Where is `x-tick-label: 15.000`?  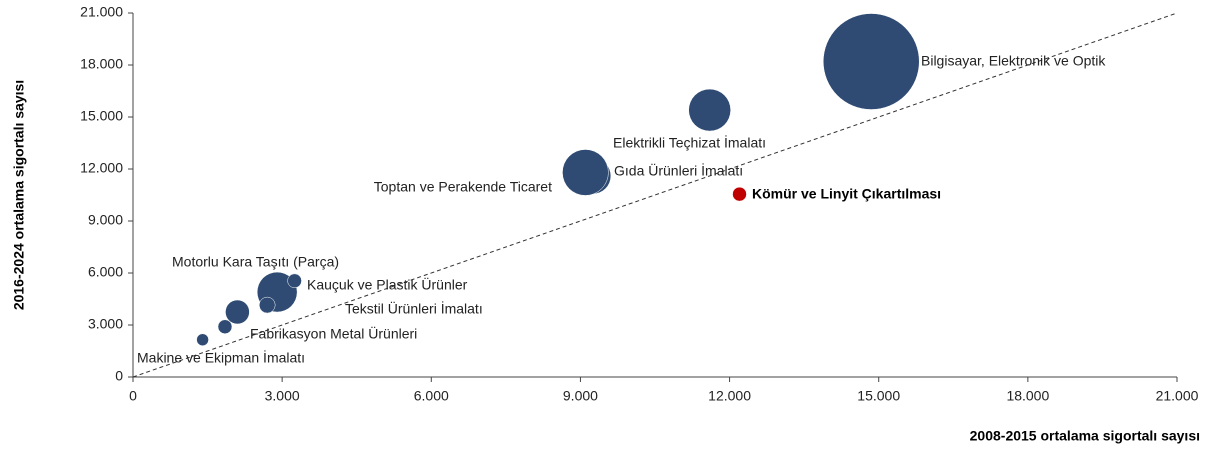 x-tick-label: 15.000 is located at coordinates (878, 396).